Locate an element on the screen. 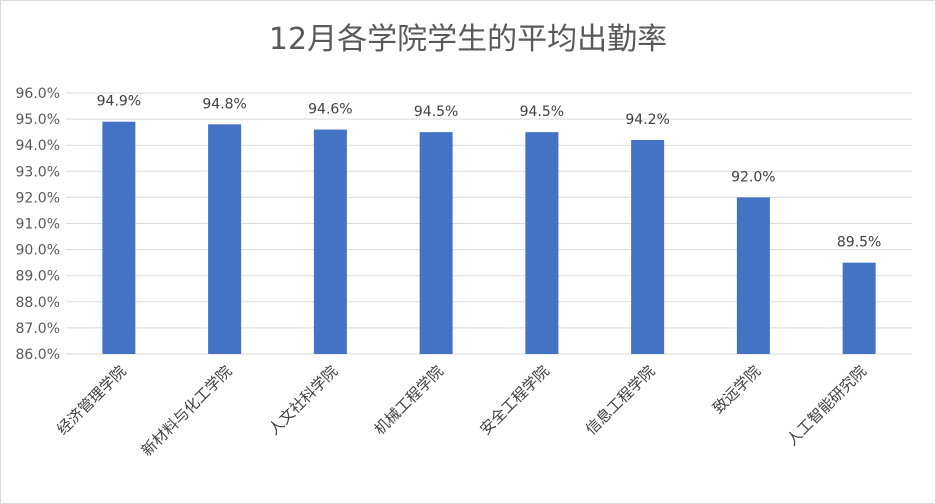 This screenshot has height=504, width=936. chart-title: 12月各学院学生的平均出勤率 is located at coordinates (468, 39).